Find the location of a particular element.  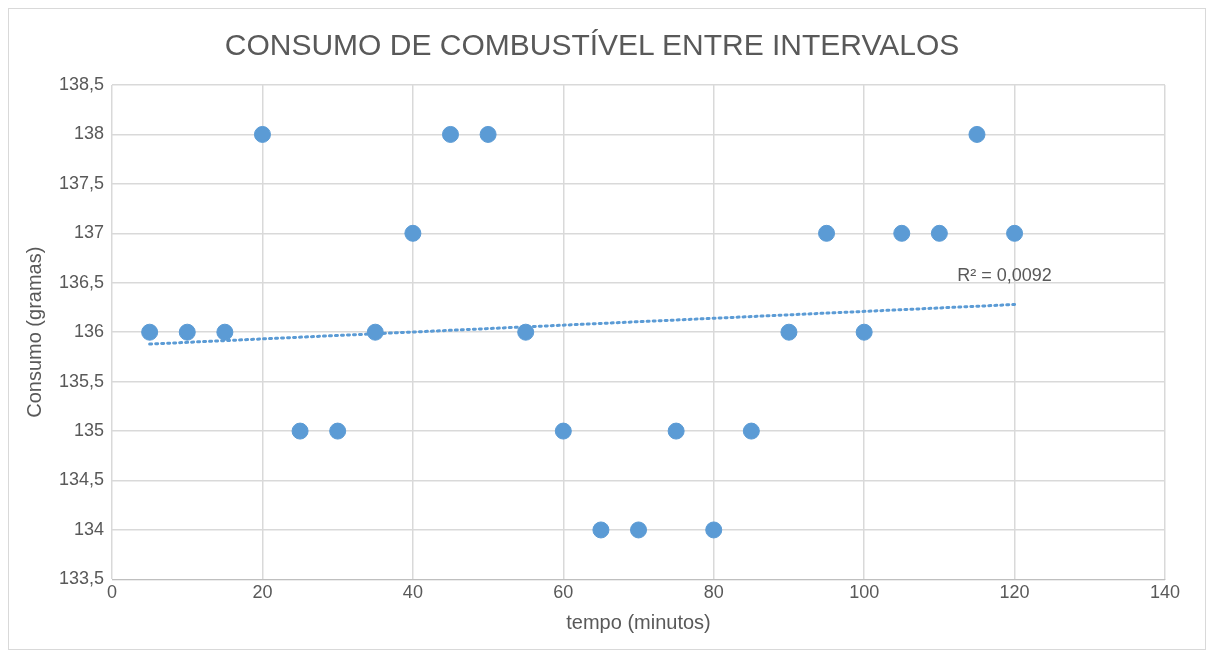

y-tick-label: 134,5 is located at coordinates (82, 479).